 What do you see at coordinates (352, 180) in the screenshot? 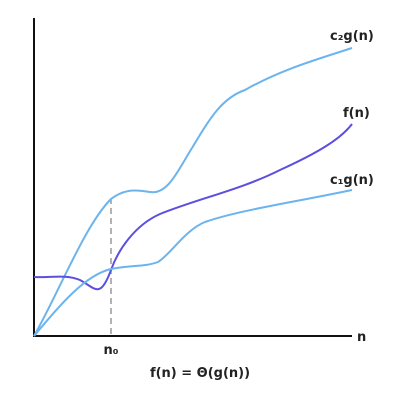
I see `lower-bound-label: c₁g(n)` at bounding box center [352, 180].